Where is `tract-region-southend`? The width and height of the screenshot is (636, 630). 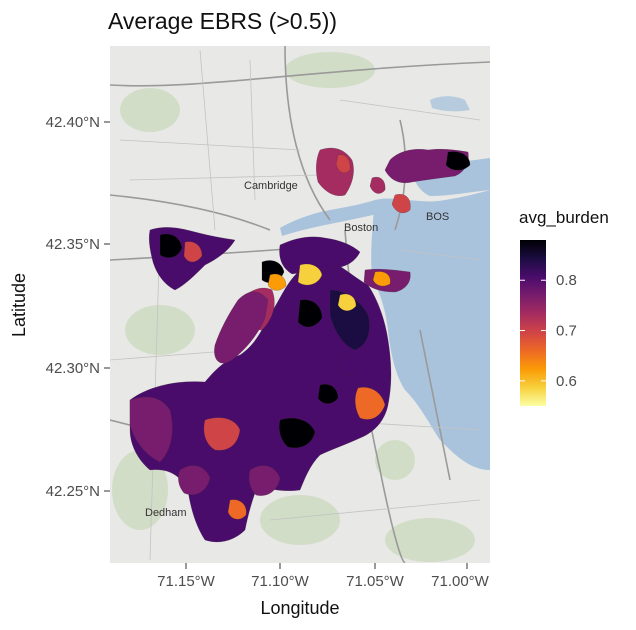
tract-region-southend is located at coordinates (241, 327).